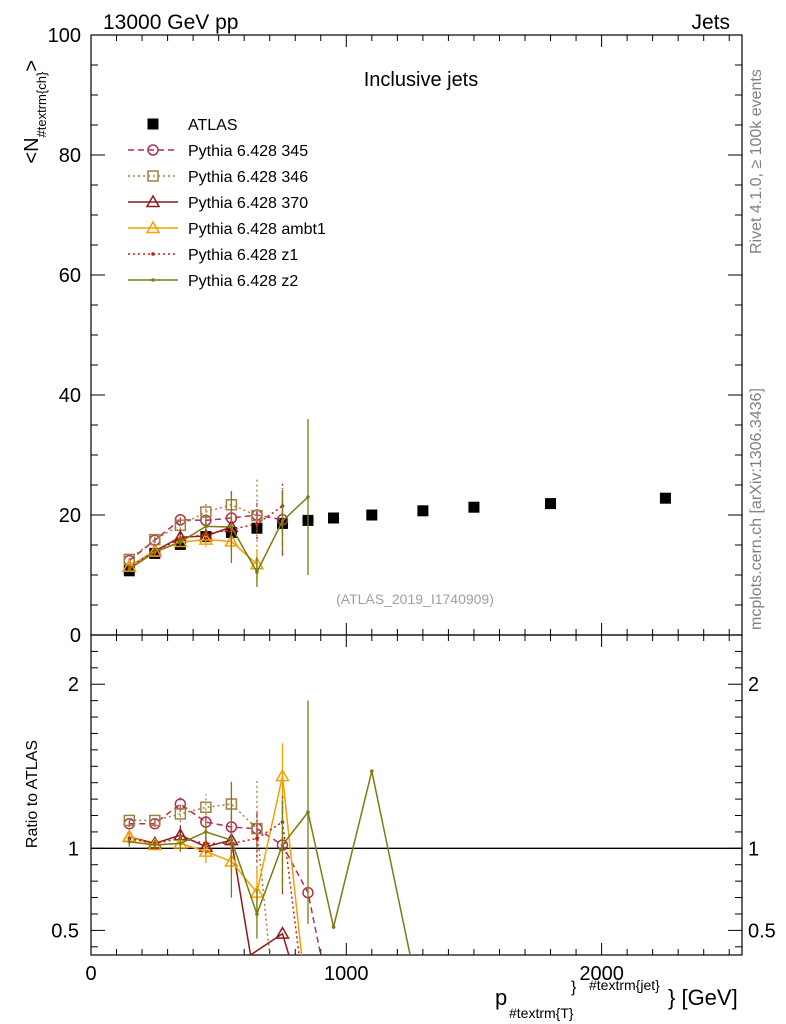 The height and width of the screenshot is (1024, 786). I want to click on ratio-y-tick-label-right: 1, so click(753, 849).